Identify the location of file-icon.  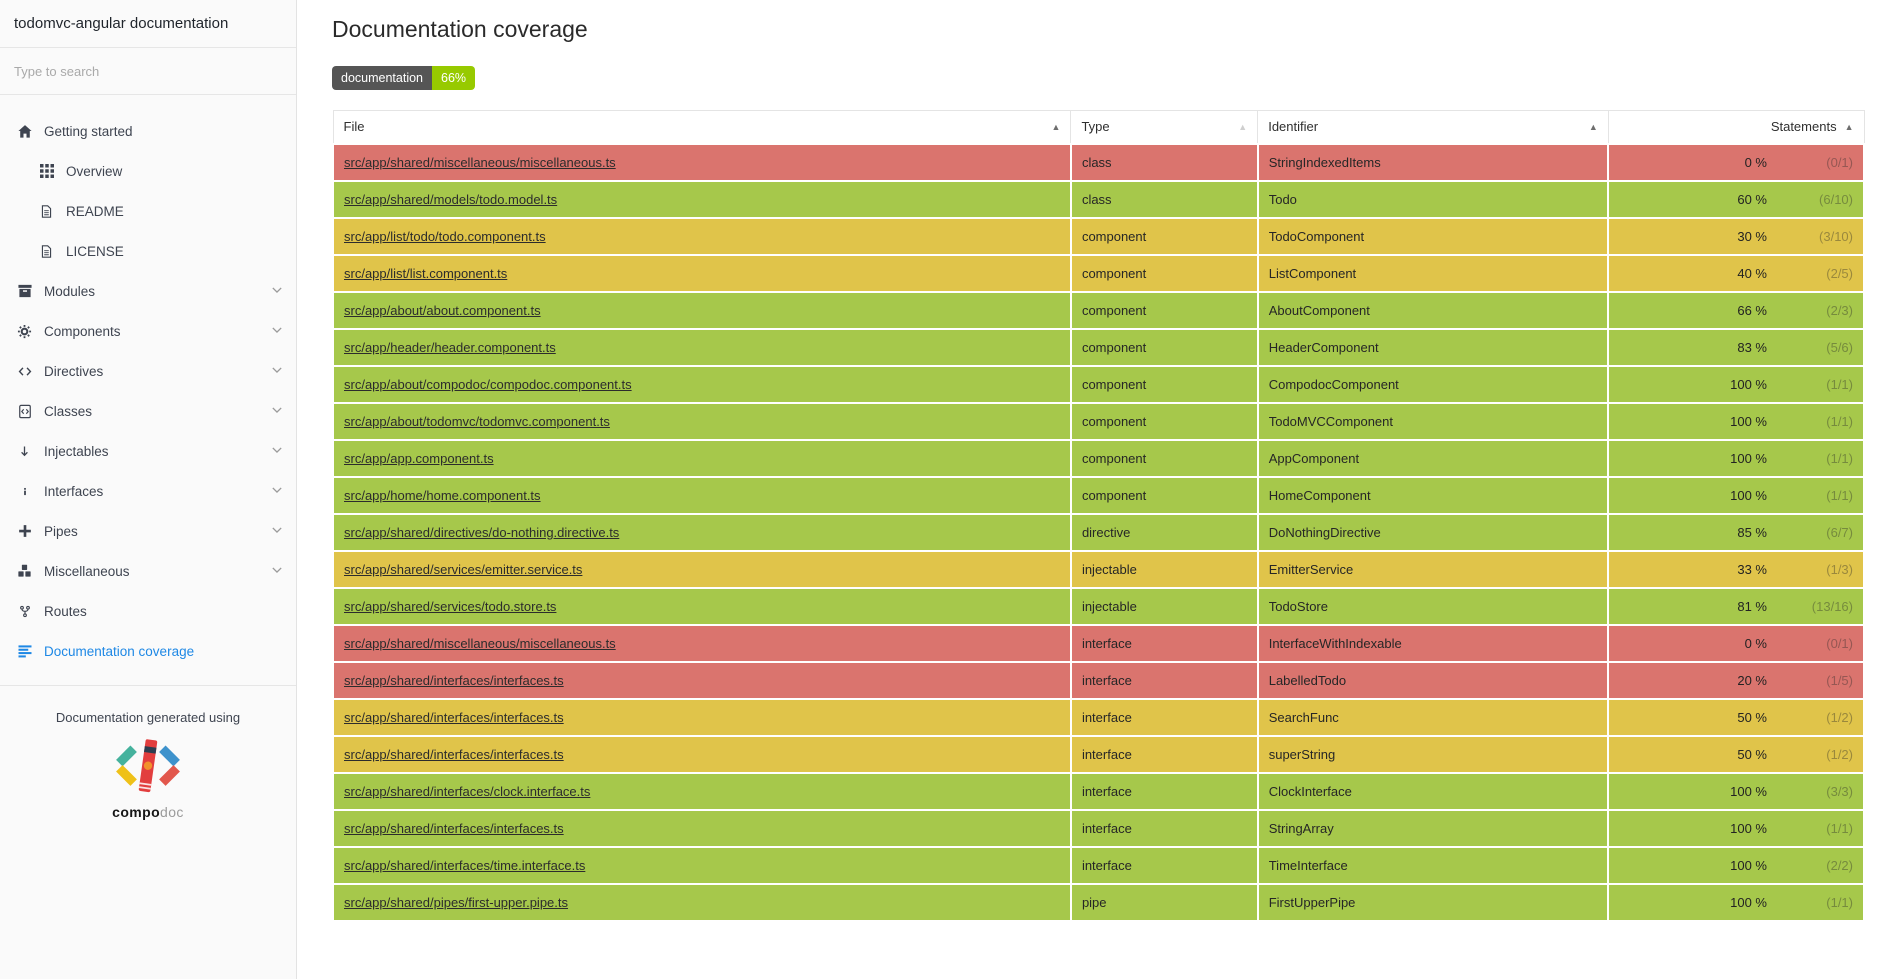
(46, 211).